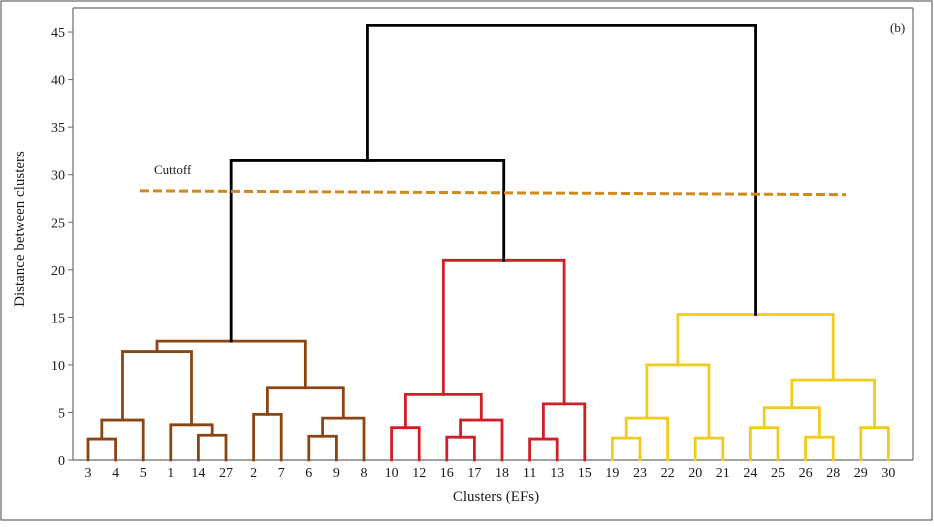  Describe the element at coordinates (447, 473) in the screenshot. I see `leaf-label: 16` at that location.